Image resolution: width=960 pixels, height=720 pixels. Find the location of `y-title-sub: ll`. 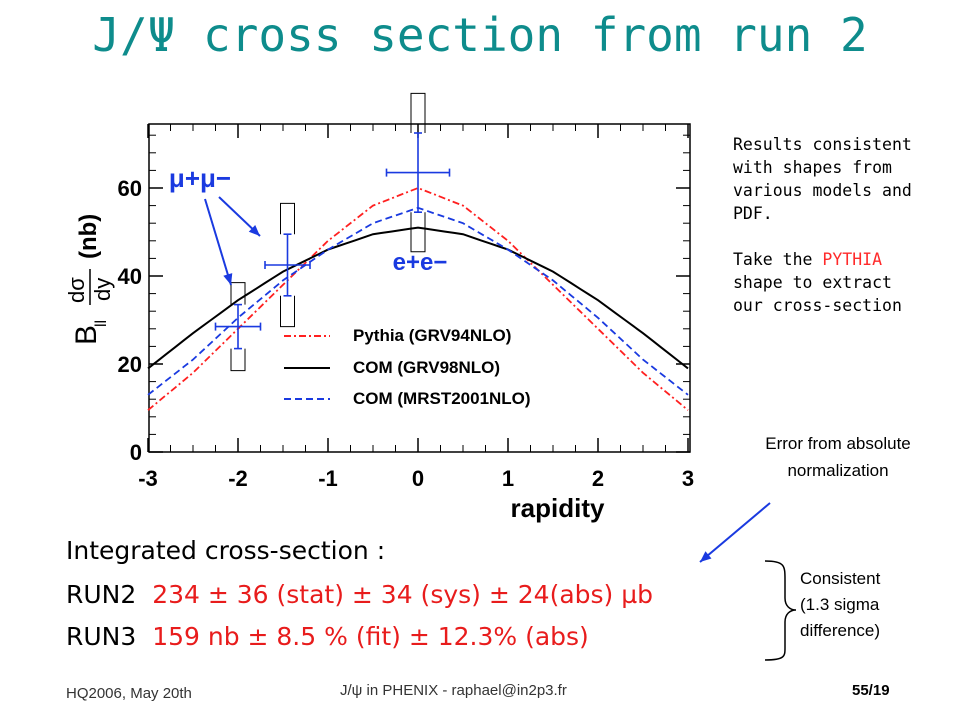

y-title-sub: ll is located at coordinates (101, 323).